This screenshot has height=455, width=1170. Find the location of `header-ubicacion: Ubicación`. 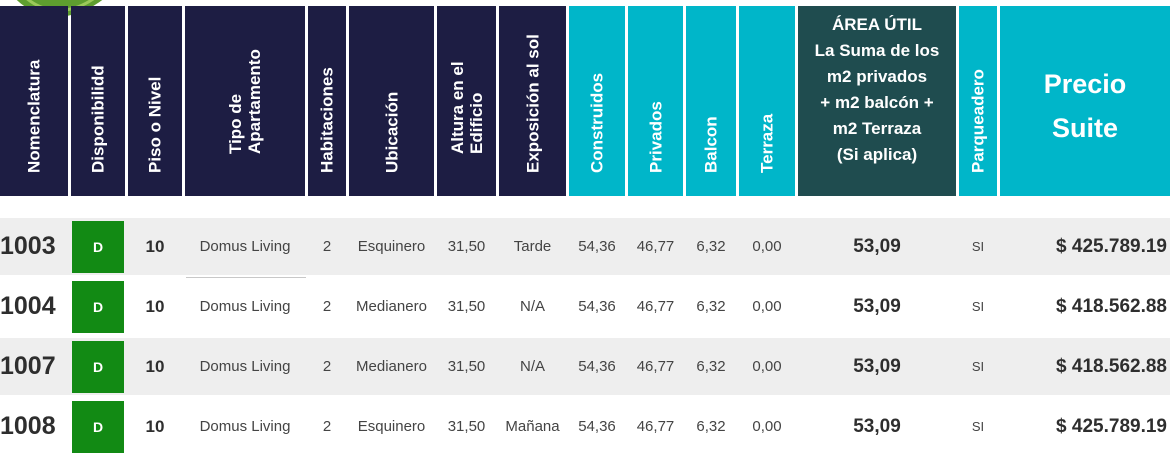

header-ubicacion: Ubicación is located at coordinates (391, 101).